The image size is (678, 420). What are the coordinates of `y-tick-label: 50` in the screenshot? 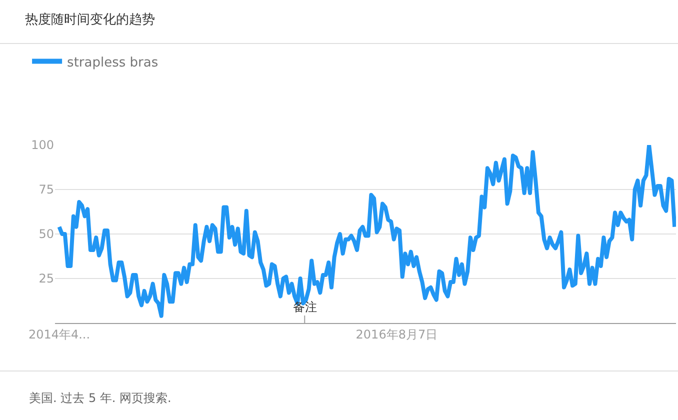 It's located at (46, 234).